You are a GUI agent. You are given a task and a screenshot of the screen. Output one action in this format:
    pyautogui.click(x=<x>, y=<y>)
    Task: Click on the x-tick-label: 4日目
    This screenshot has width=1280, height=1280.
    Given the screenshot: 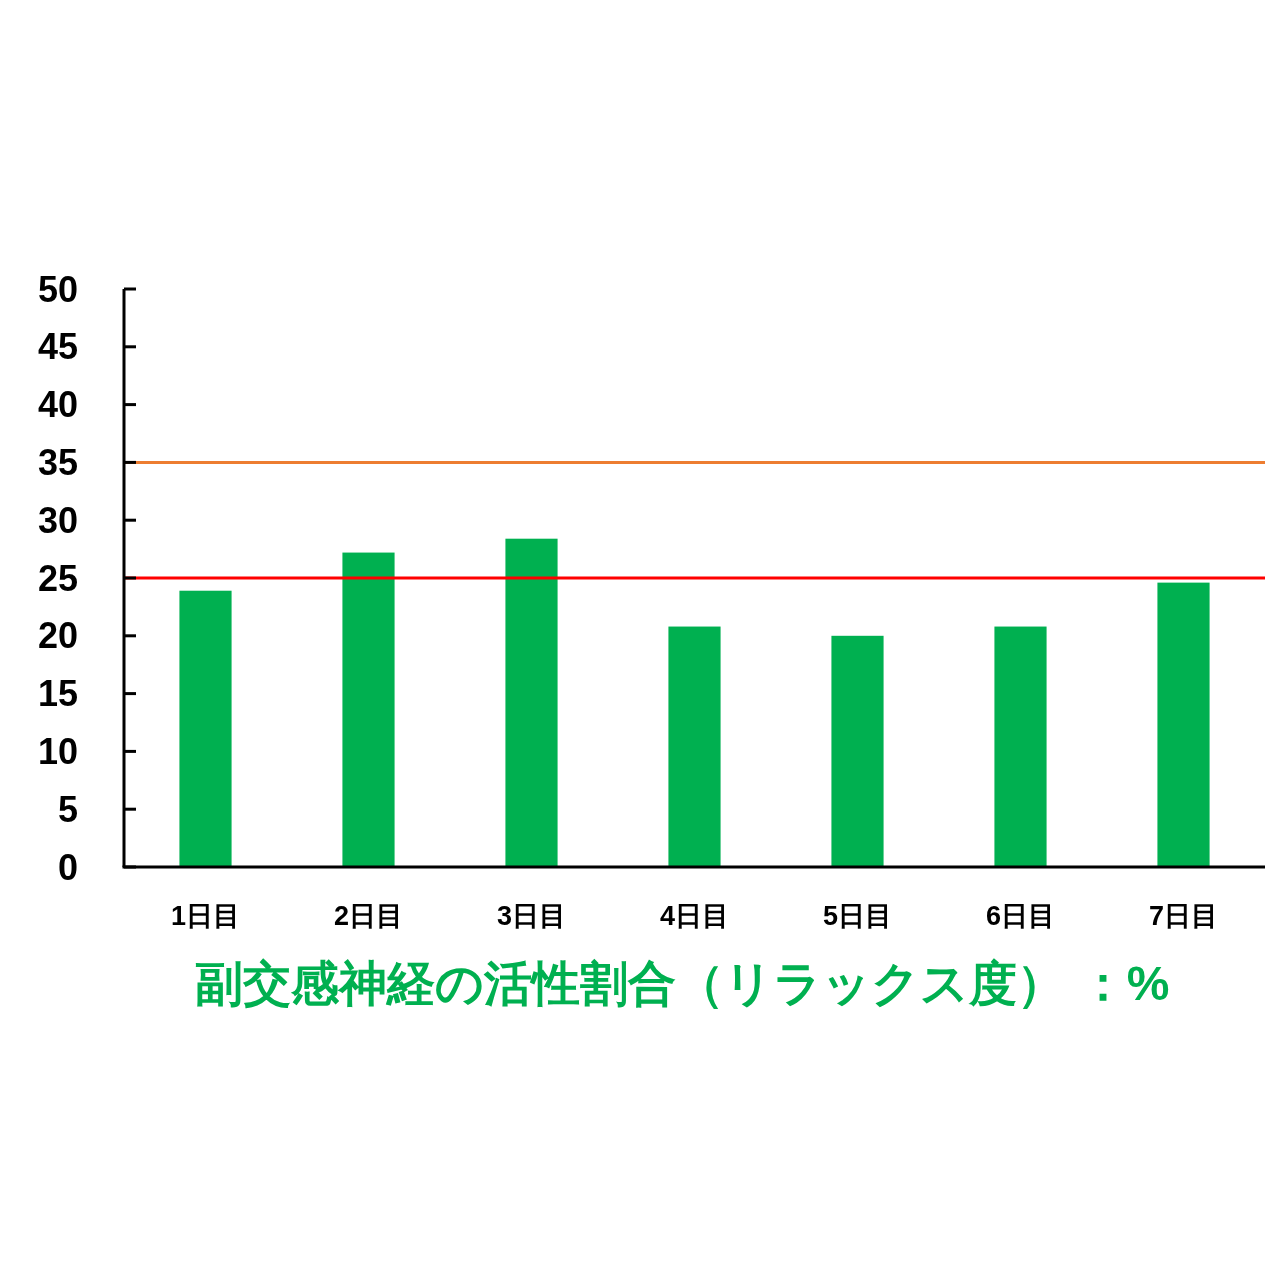 What is the action you would take?
    pyautogui.click(x=694, y=916)
    